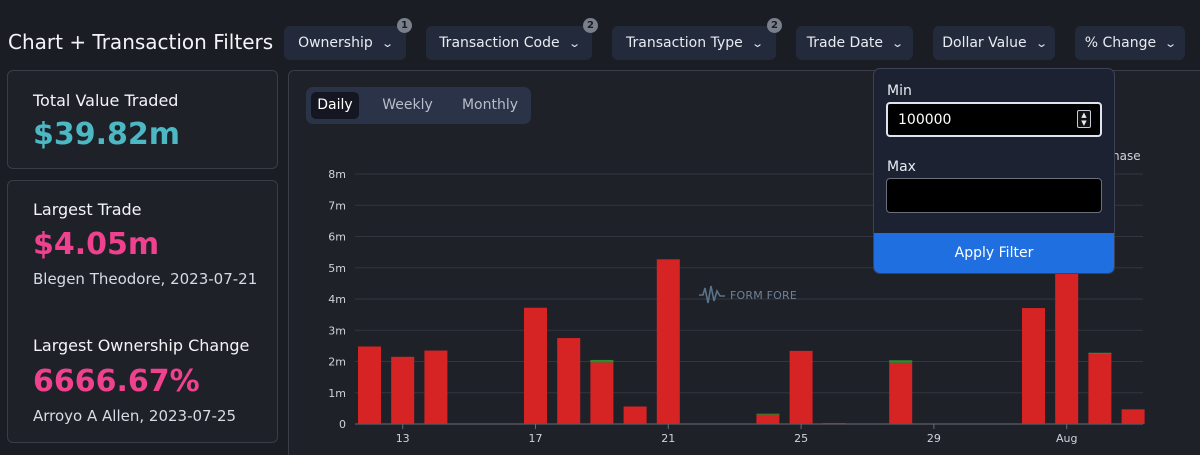  Describe the element at coordinates (407, 105) in the screenshot. I see `period-weekly-tab: Weekly` at that location.